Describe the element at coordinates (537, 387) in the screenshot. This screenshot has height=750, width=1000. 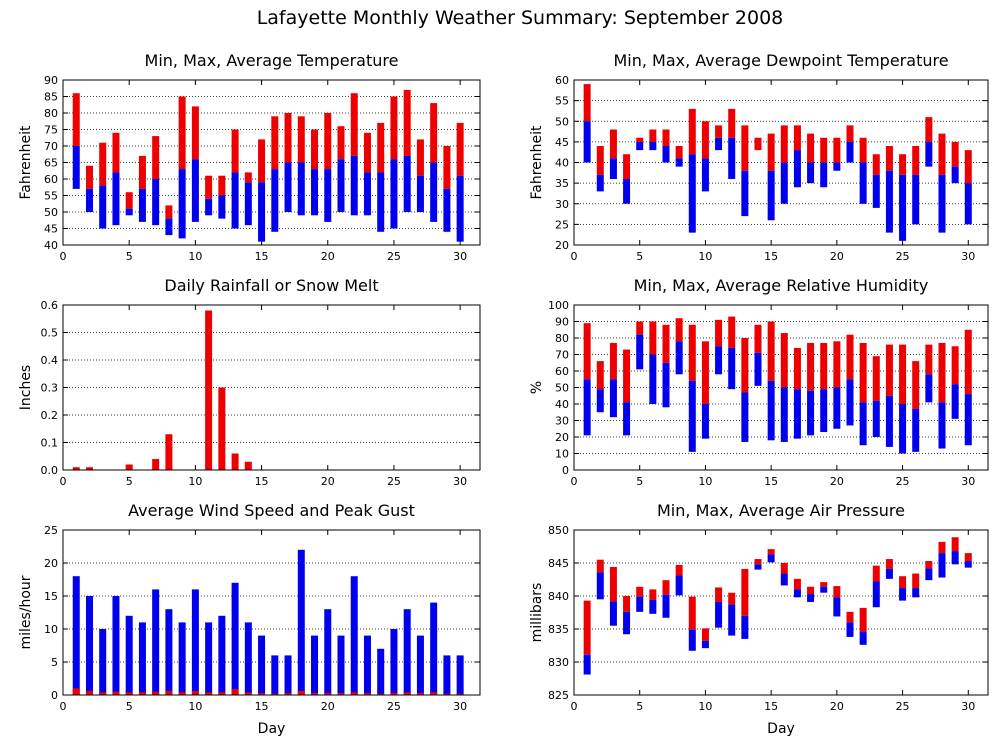
I see `y-axis-label: %` at that location.